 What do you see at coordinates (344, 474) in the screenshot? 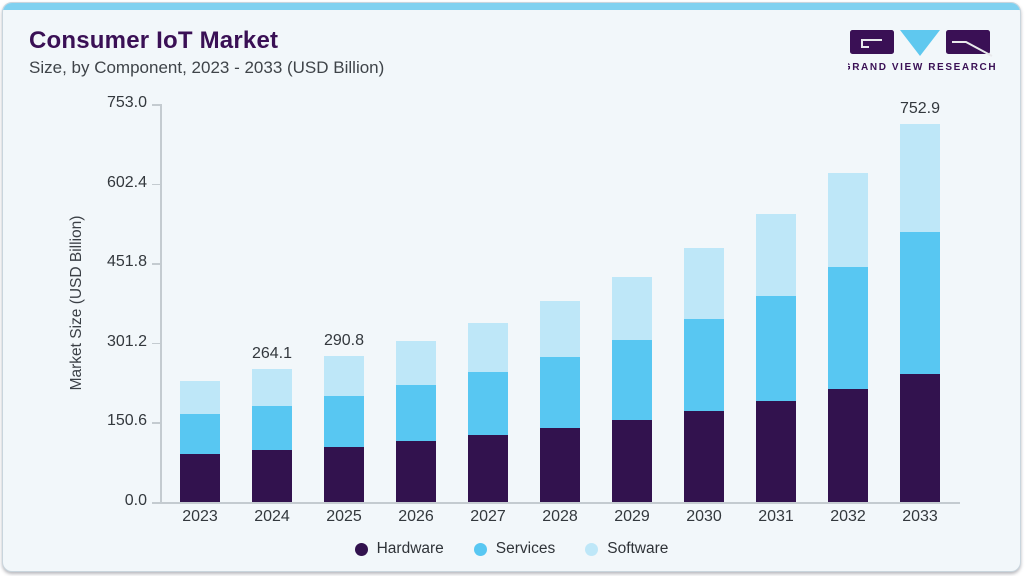
I see `bar-2025-hardware` at bounding box center [344, 474].